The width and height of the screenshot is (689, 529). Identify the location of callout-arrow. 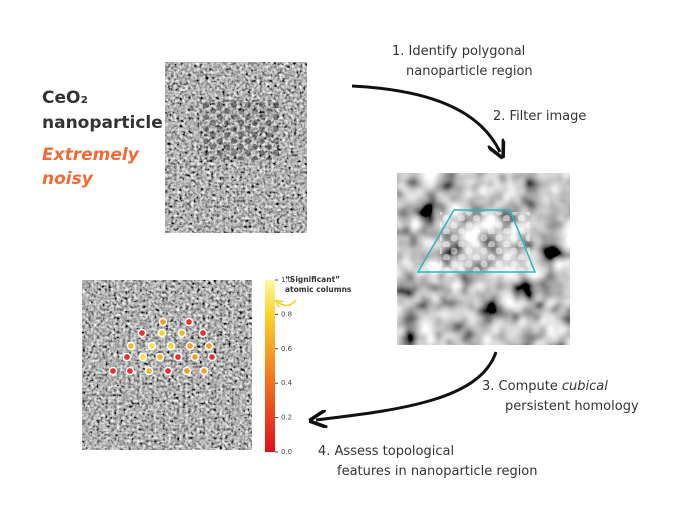
(287, 303).